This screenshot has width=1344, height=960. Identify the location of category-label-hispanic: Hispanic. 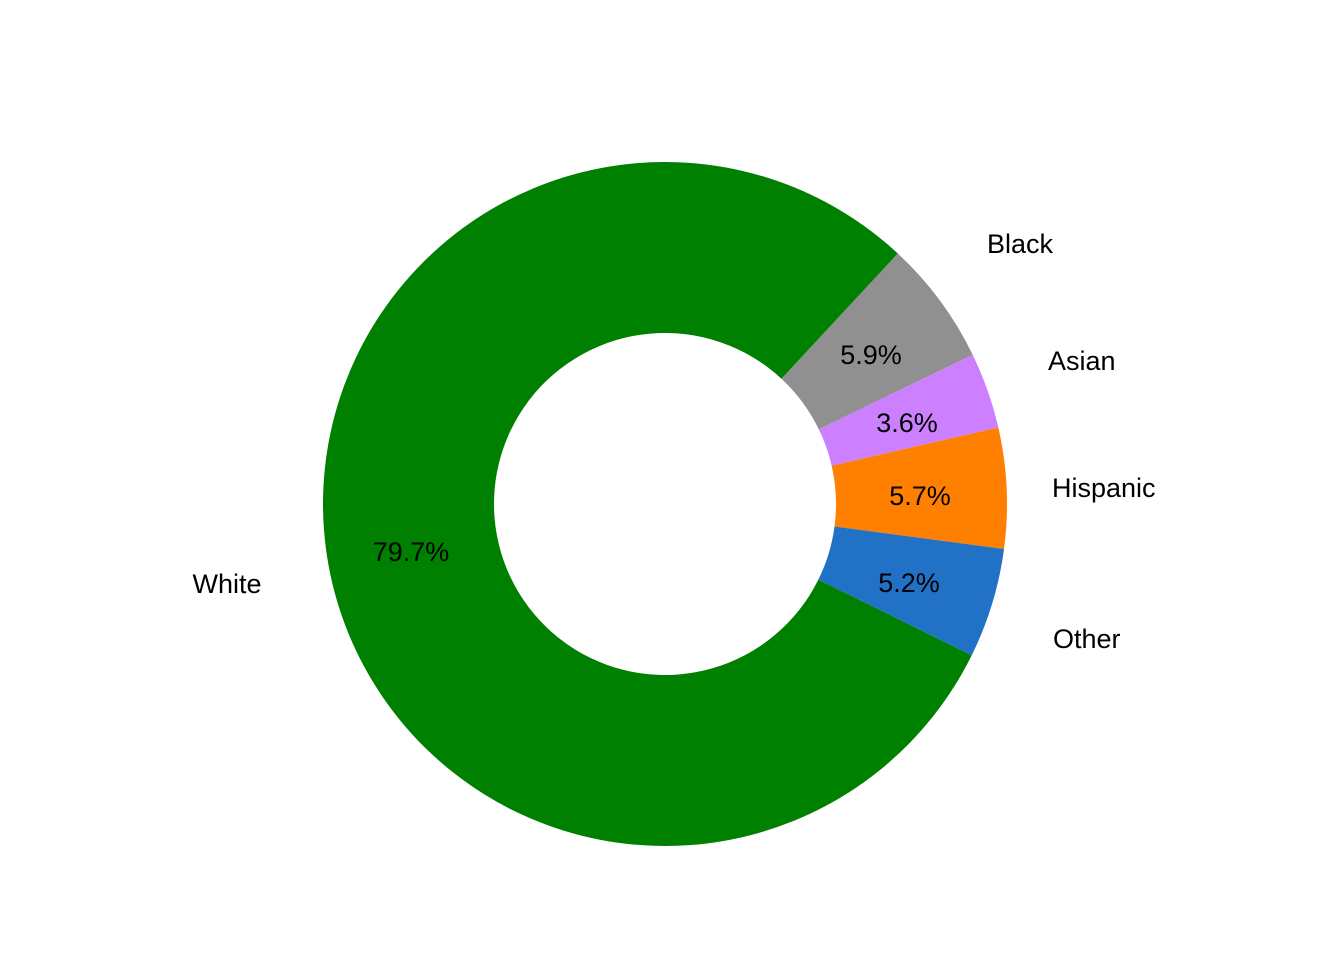
(1104, 488).